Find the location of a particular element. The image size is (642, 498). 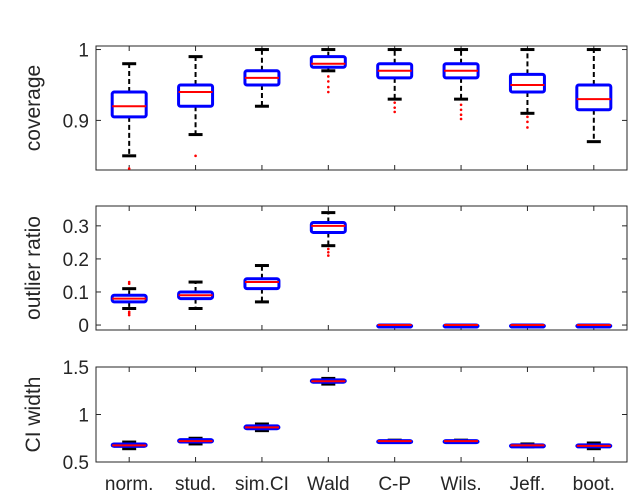

panel-2-ytick-label: 0 is located at coordinates (83, 326).